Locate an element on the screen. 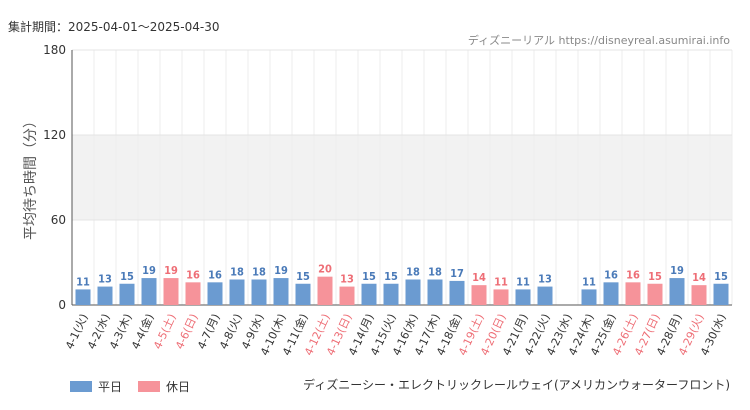  y-tick-label: 180 is located at coordinates (54, 50).